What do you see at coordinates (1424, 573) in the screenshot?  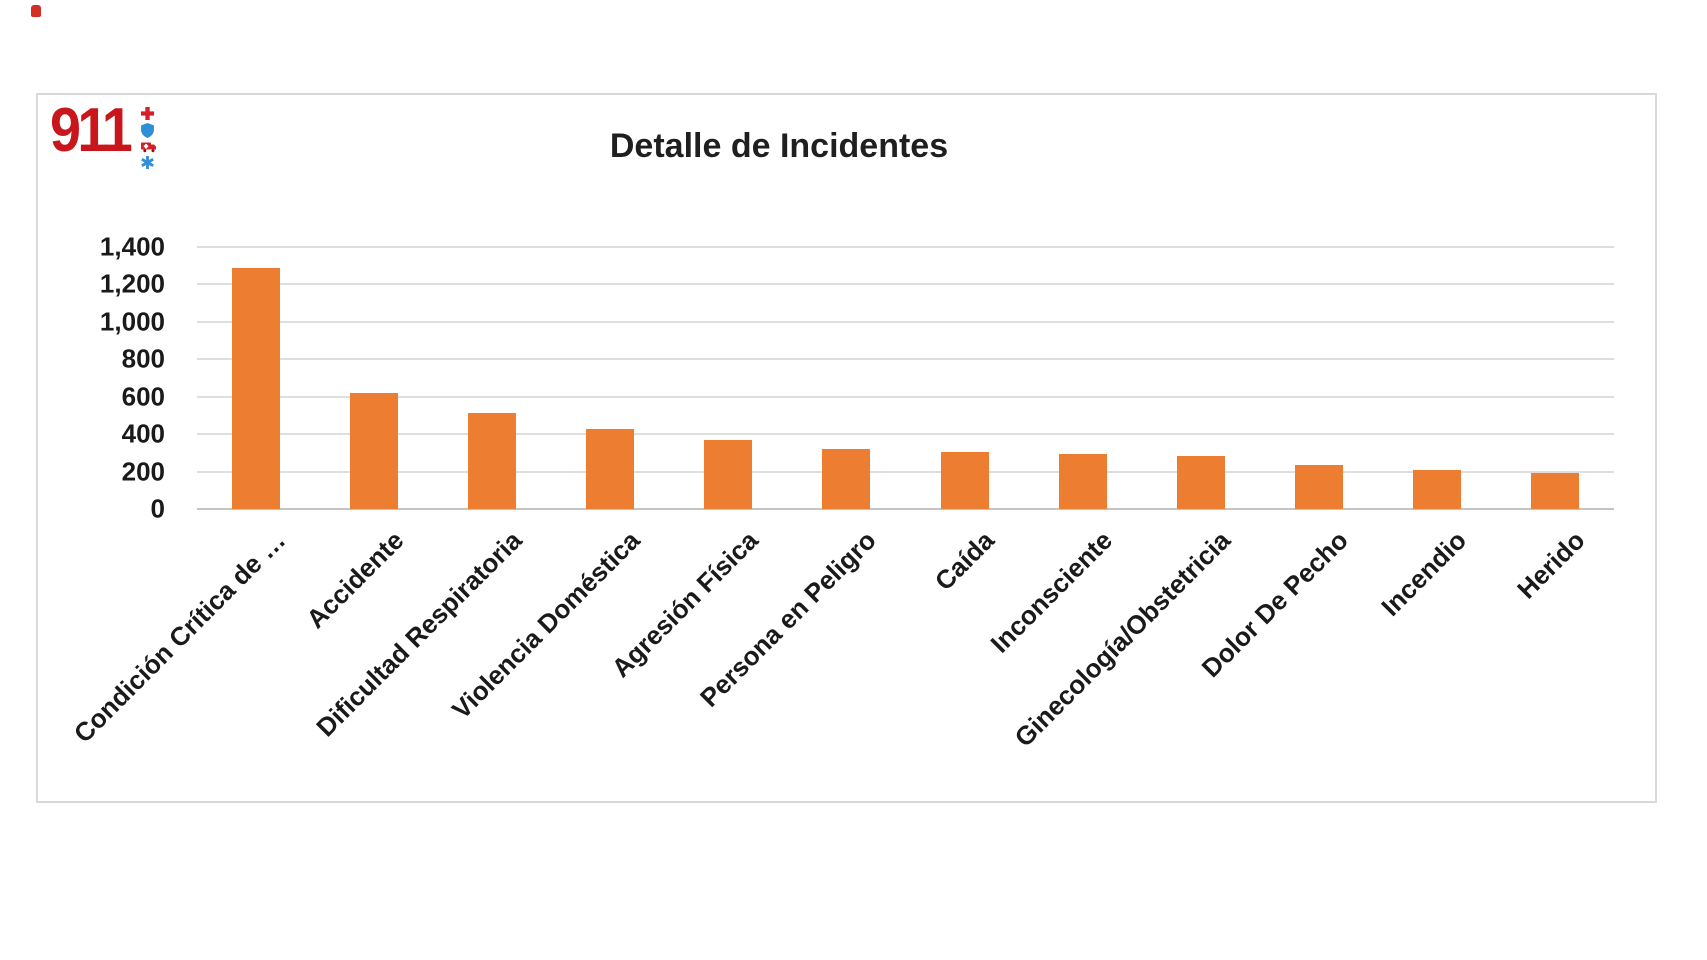 I see `x-axis-category-label: Incendio` at bounding box center [1424, 573].